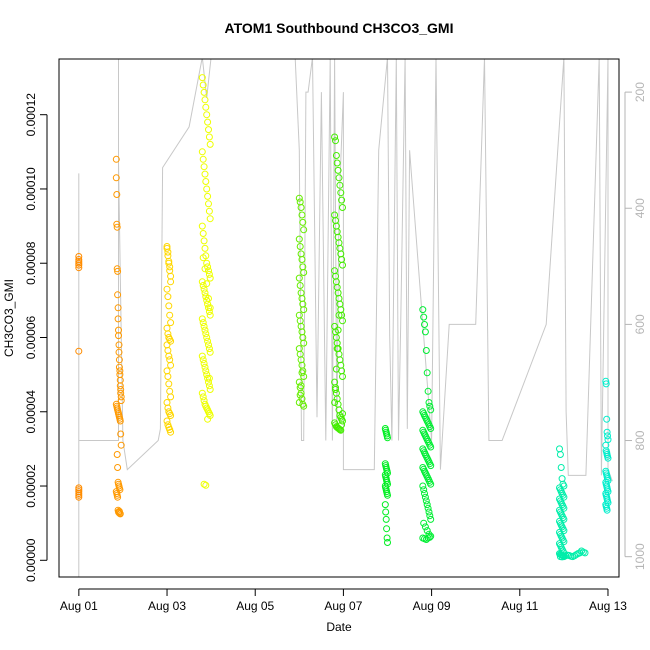  What do you see at coordinates (31, 263) in the screenshot?
I see `y-tick-label: 0.00008` at bounding box center [31, 263].